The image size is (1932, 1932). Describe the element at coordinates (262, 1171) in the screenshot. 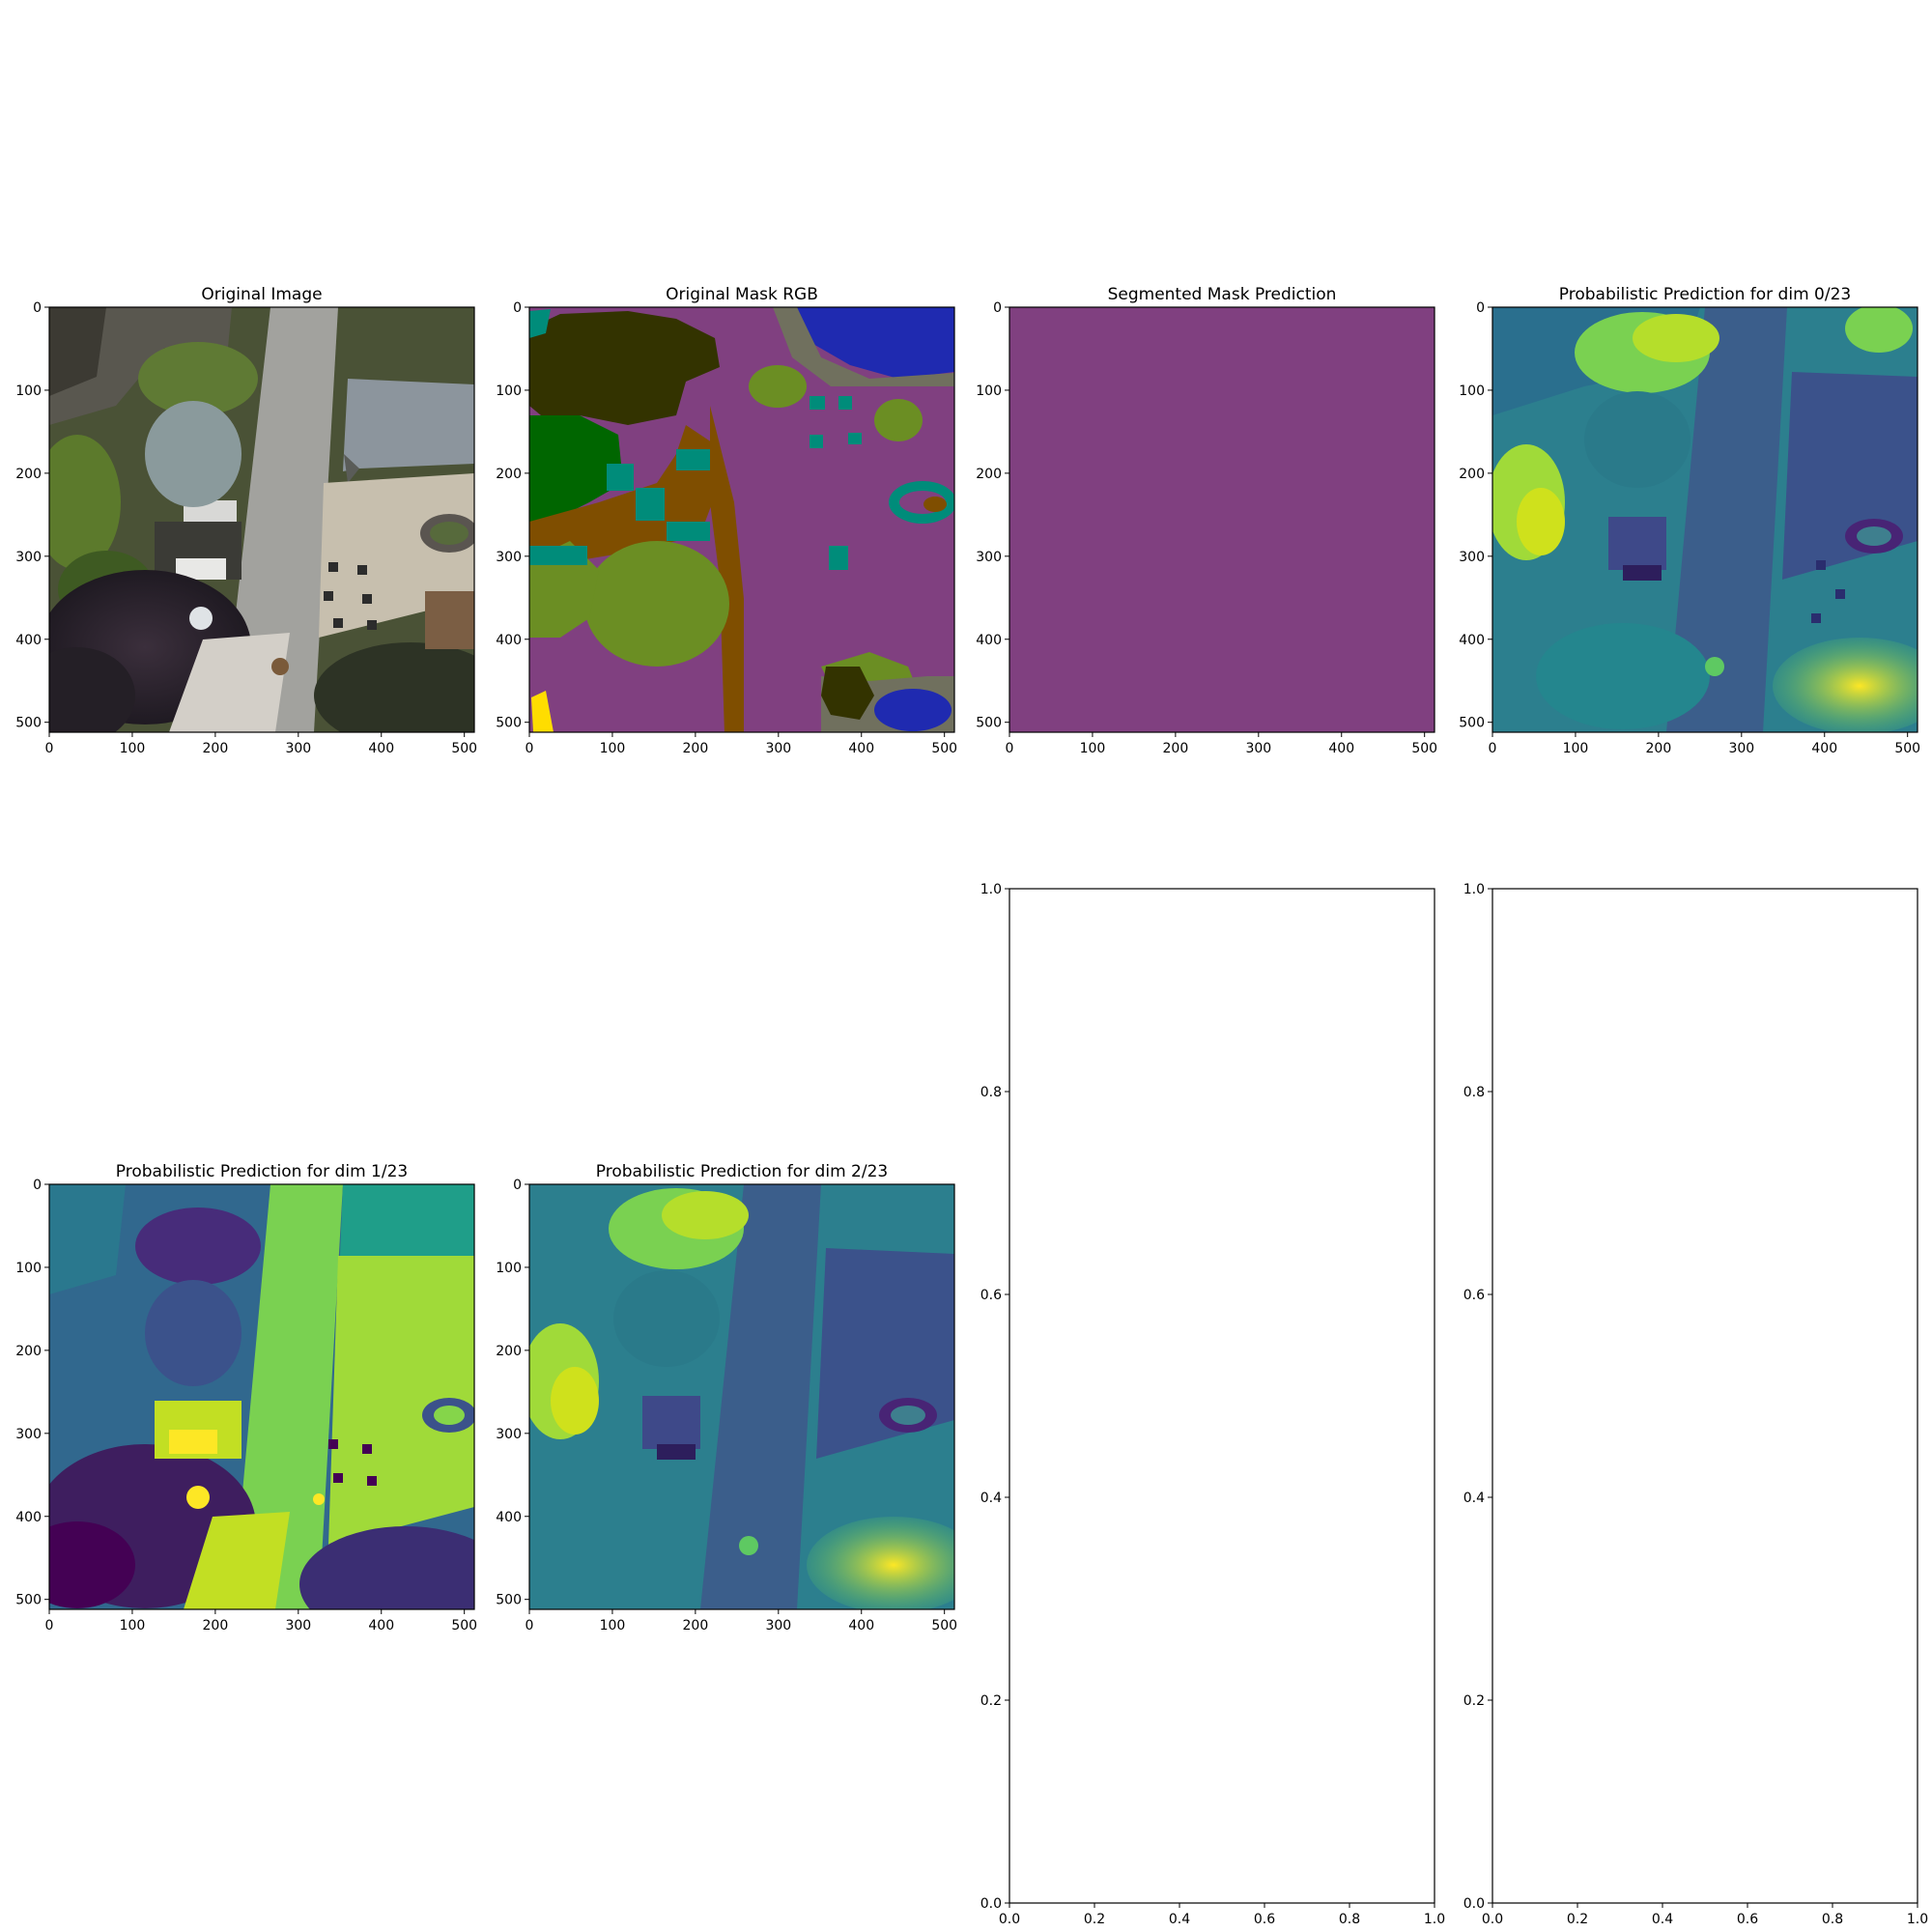

I see `panel-title: Probabilistic Prediction for dim 1/23` at that location.